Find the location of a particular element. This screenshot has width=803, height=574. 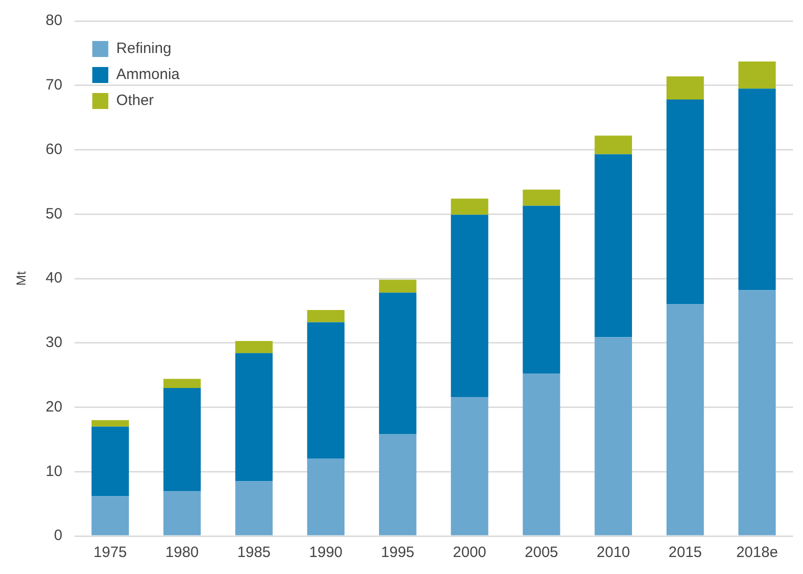

y-tick-label: 80 is located at coordinates (54, 21).